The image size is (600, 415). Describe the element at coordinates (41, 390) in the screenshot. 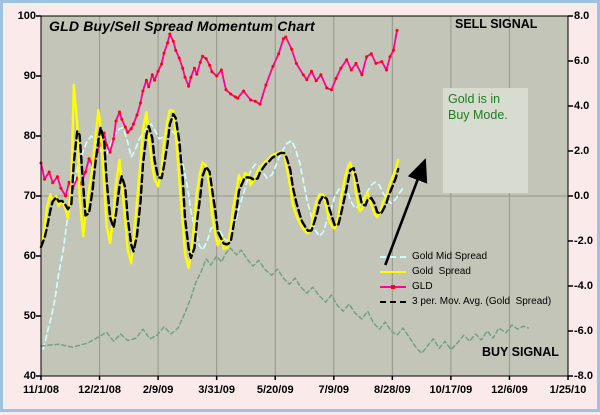

I see `x-tick-label: 11/1/08` at that location.